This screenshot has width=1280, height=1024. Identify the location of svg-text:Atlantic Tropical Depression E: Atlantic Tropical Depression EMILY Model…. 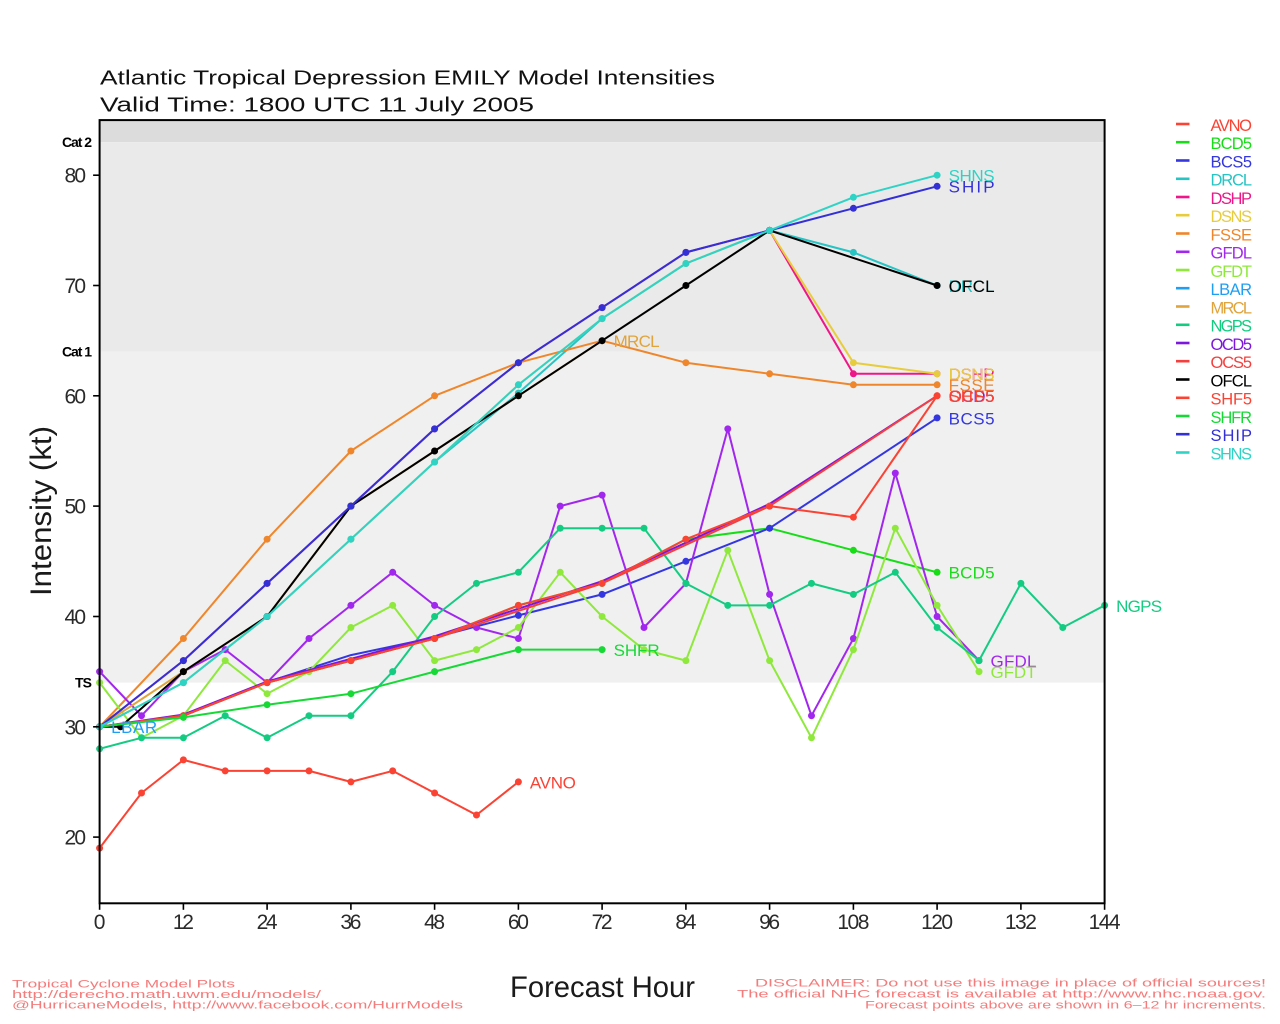
(407, 79).